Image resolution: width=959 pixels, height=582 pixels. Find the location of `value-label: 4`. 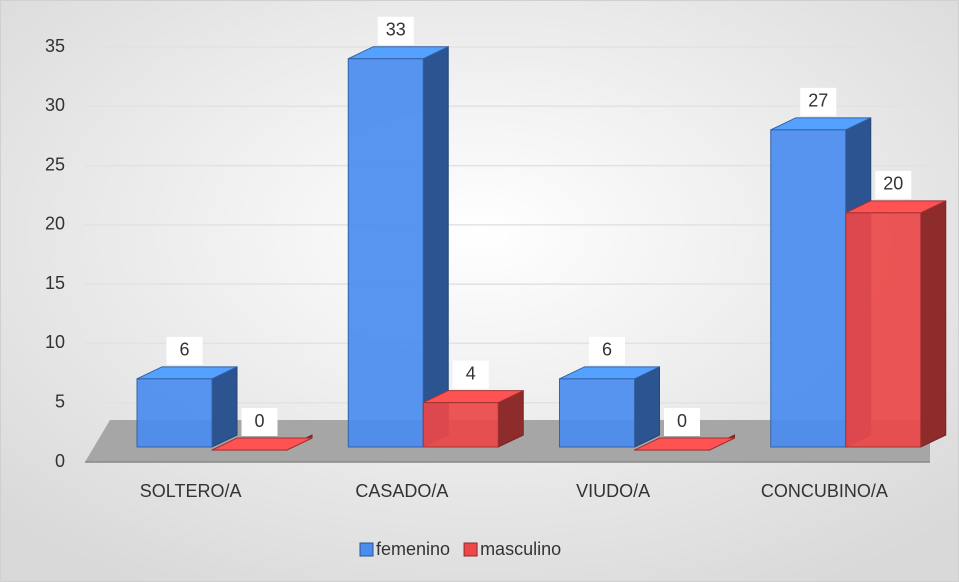

value-label: 4 is located at coordinates (471, 373).